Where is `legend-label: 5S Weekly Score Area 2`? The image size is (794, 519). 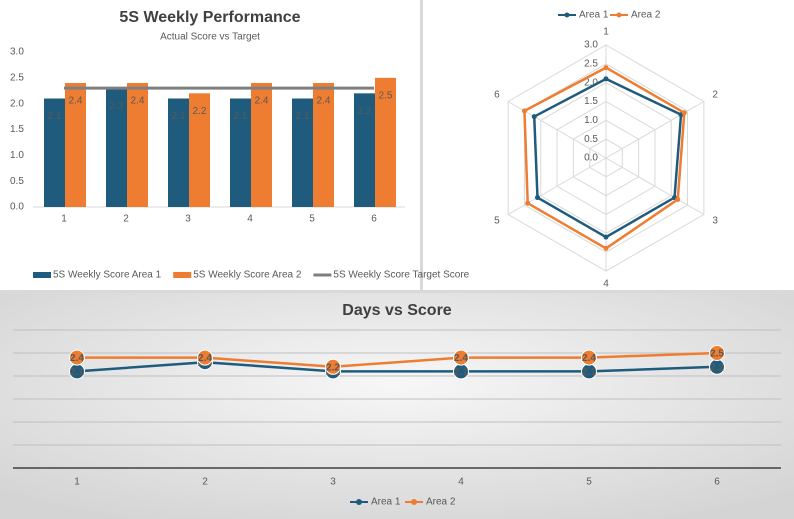
legend-label: 5S Weekly Score Area 2 is located at coordinates (247, 275).